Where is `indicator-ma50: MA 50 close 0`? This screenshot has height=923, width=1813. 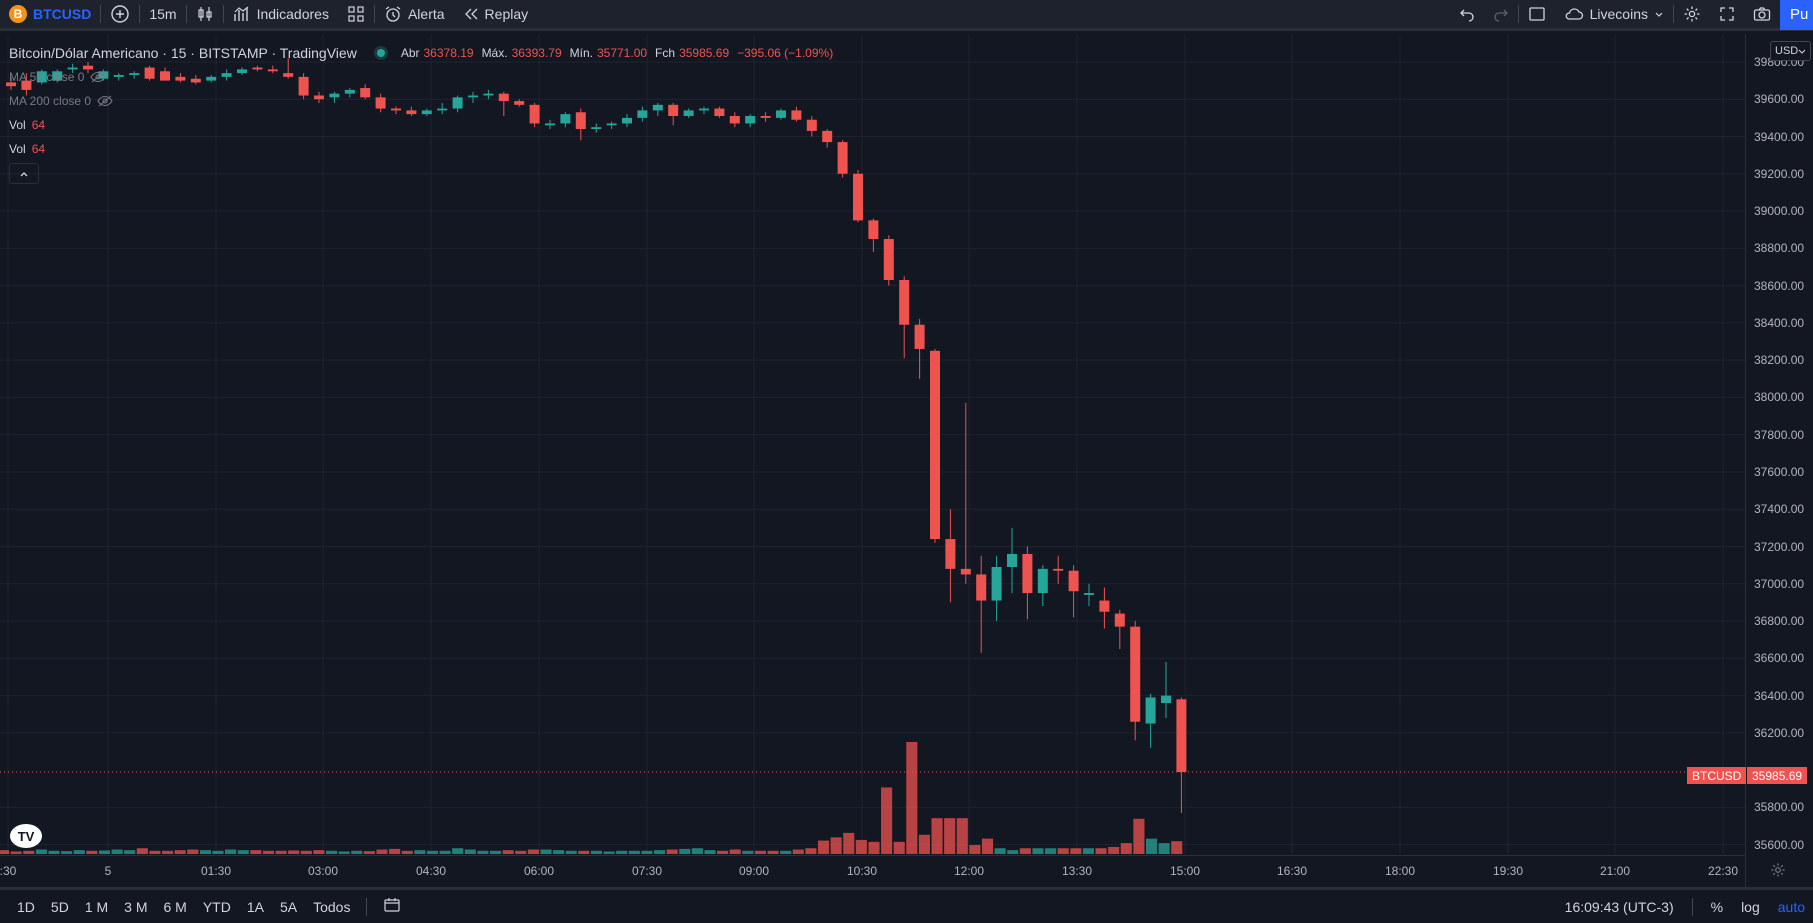
indicator-ma50: MA 50 close 0 is located at coordinates (58, 77).